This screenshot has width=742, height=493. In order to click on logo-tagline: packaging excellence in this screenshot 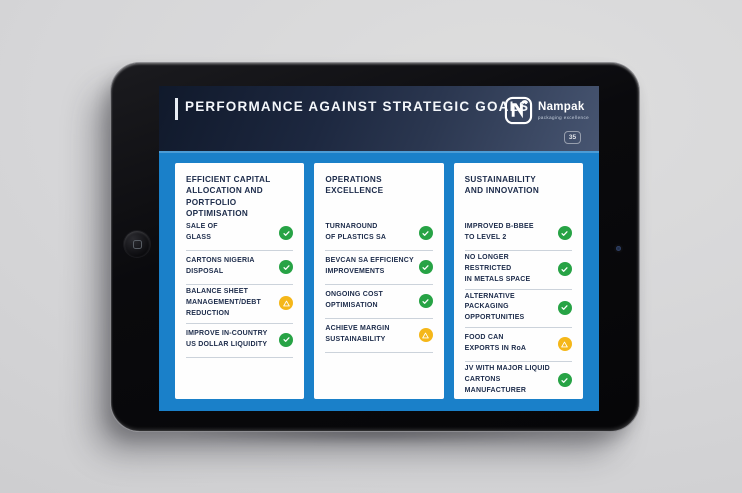, I will do `click(563, 117)`.